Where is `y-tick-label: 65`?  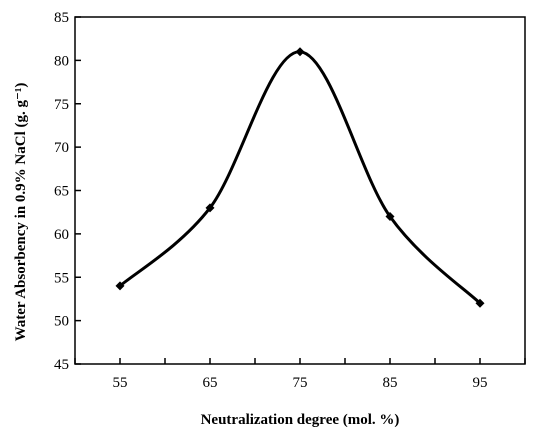 y-tick-label: 65 is located at coordinates (61, 192).